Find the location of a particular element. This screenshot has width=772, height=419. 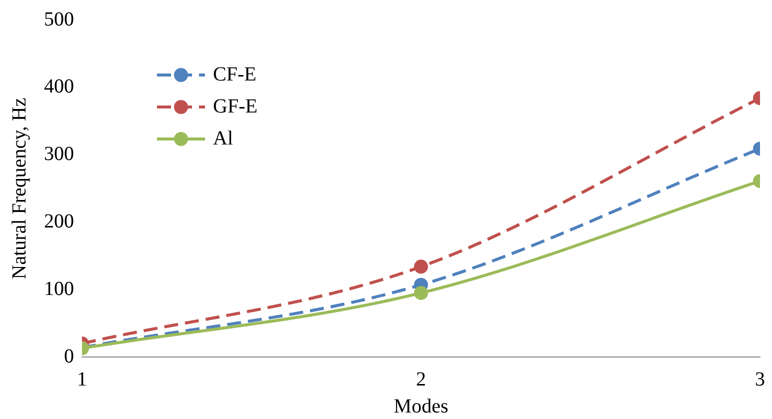

y-tick-label: 300 is located at coordinates (59, 154).